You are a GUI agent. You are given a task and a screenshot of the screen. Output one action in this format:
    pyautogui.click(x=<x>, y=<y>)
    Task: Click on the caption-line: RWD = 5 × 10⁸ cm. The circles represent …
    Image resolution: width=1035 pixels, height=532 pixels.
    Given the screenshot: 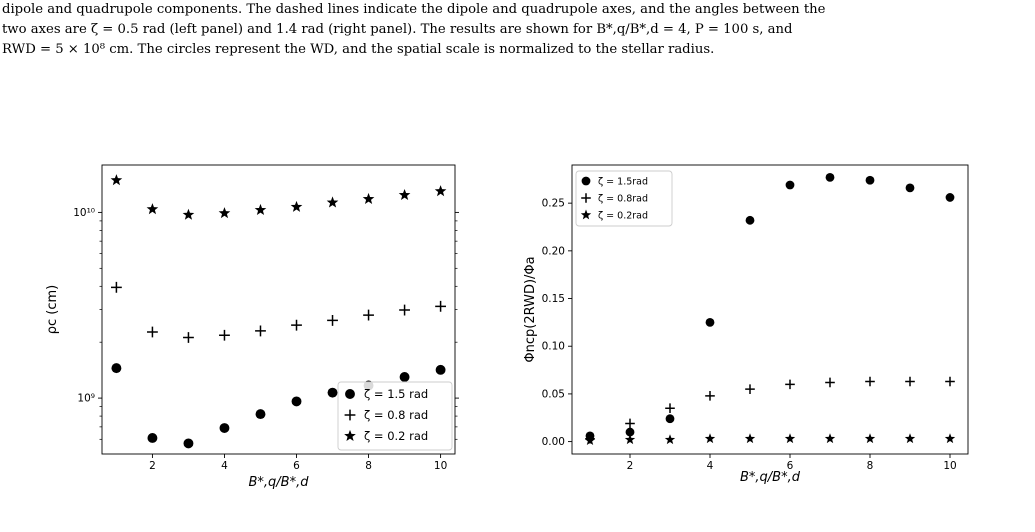 What is the action you would take?
    pyautogui.click(x=358, y=49)
    